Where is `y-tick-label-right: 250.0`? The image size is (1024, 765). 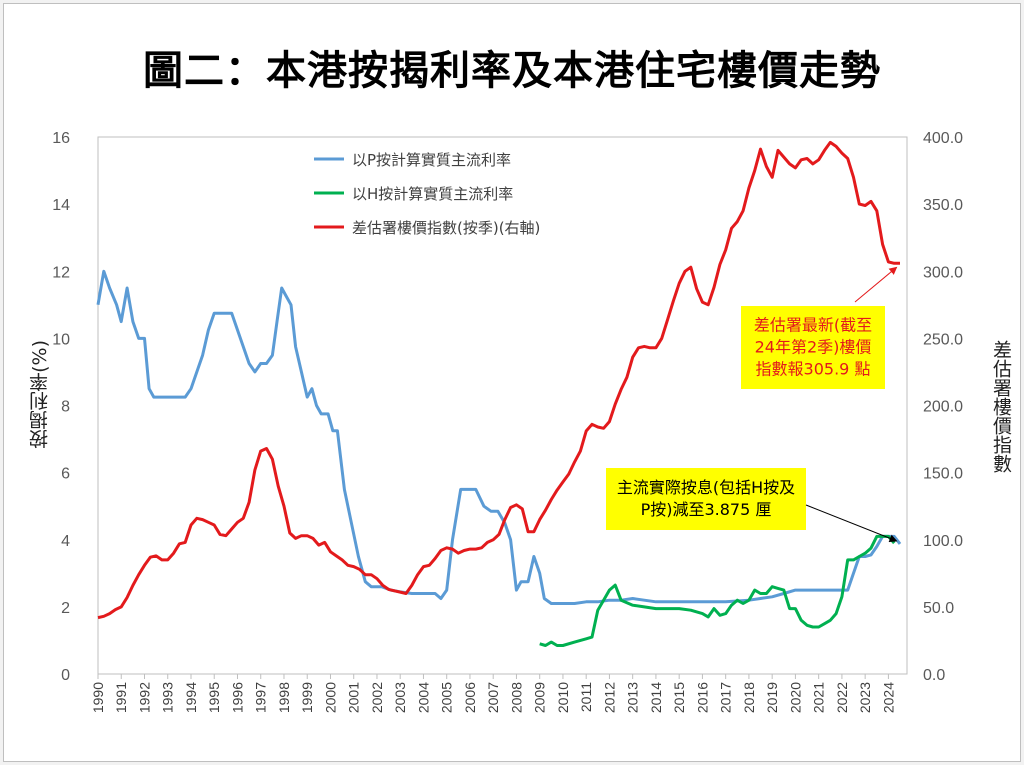 y-tick-label-right: 250.0 is located at coordinates (943, 339).